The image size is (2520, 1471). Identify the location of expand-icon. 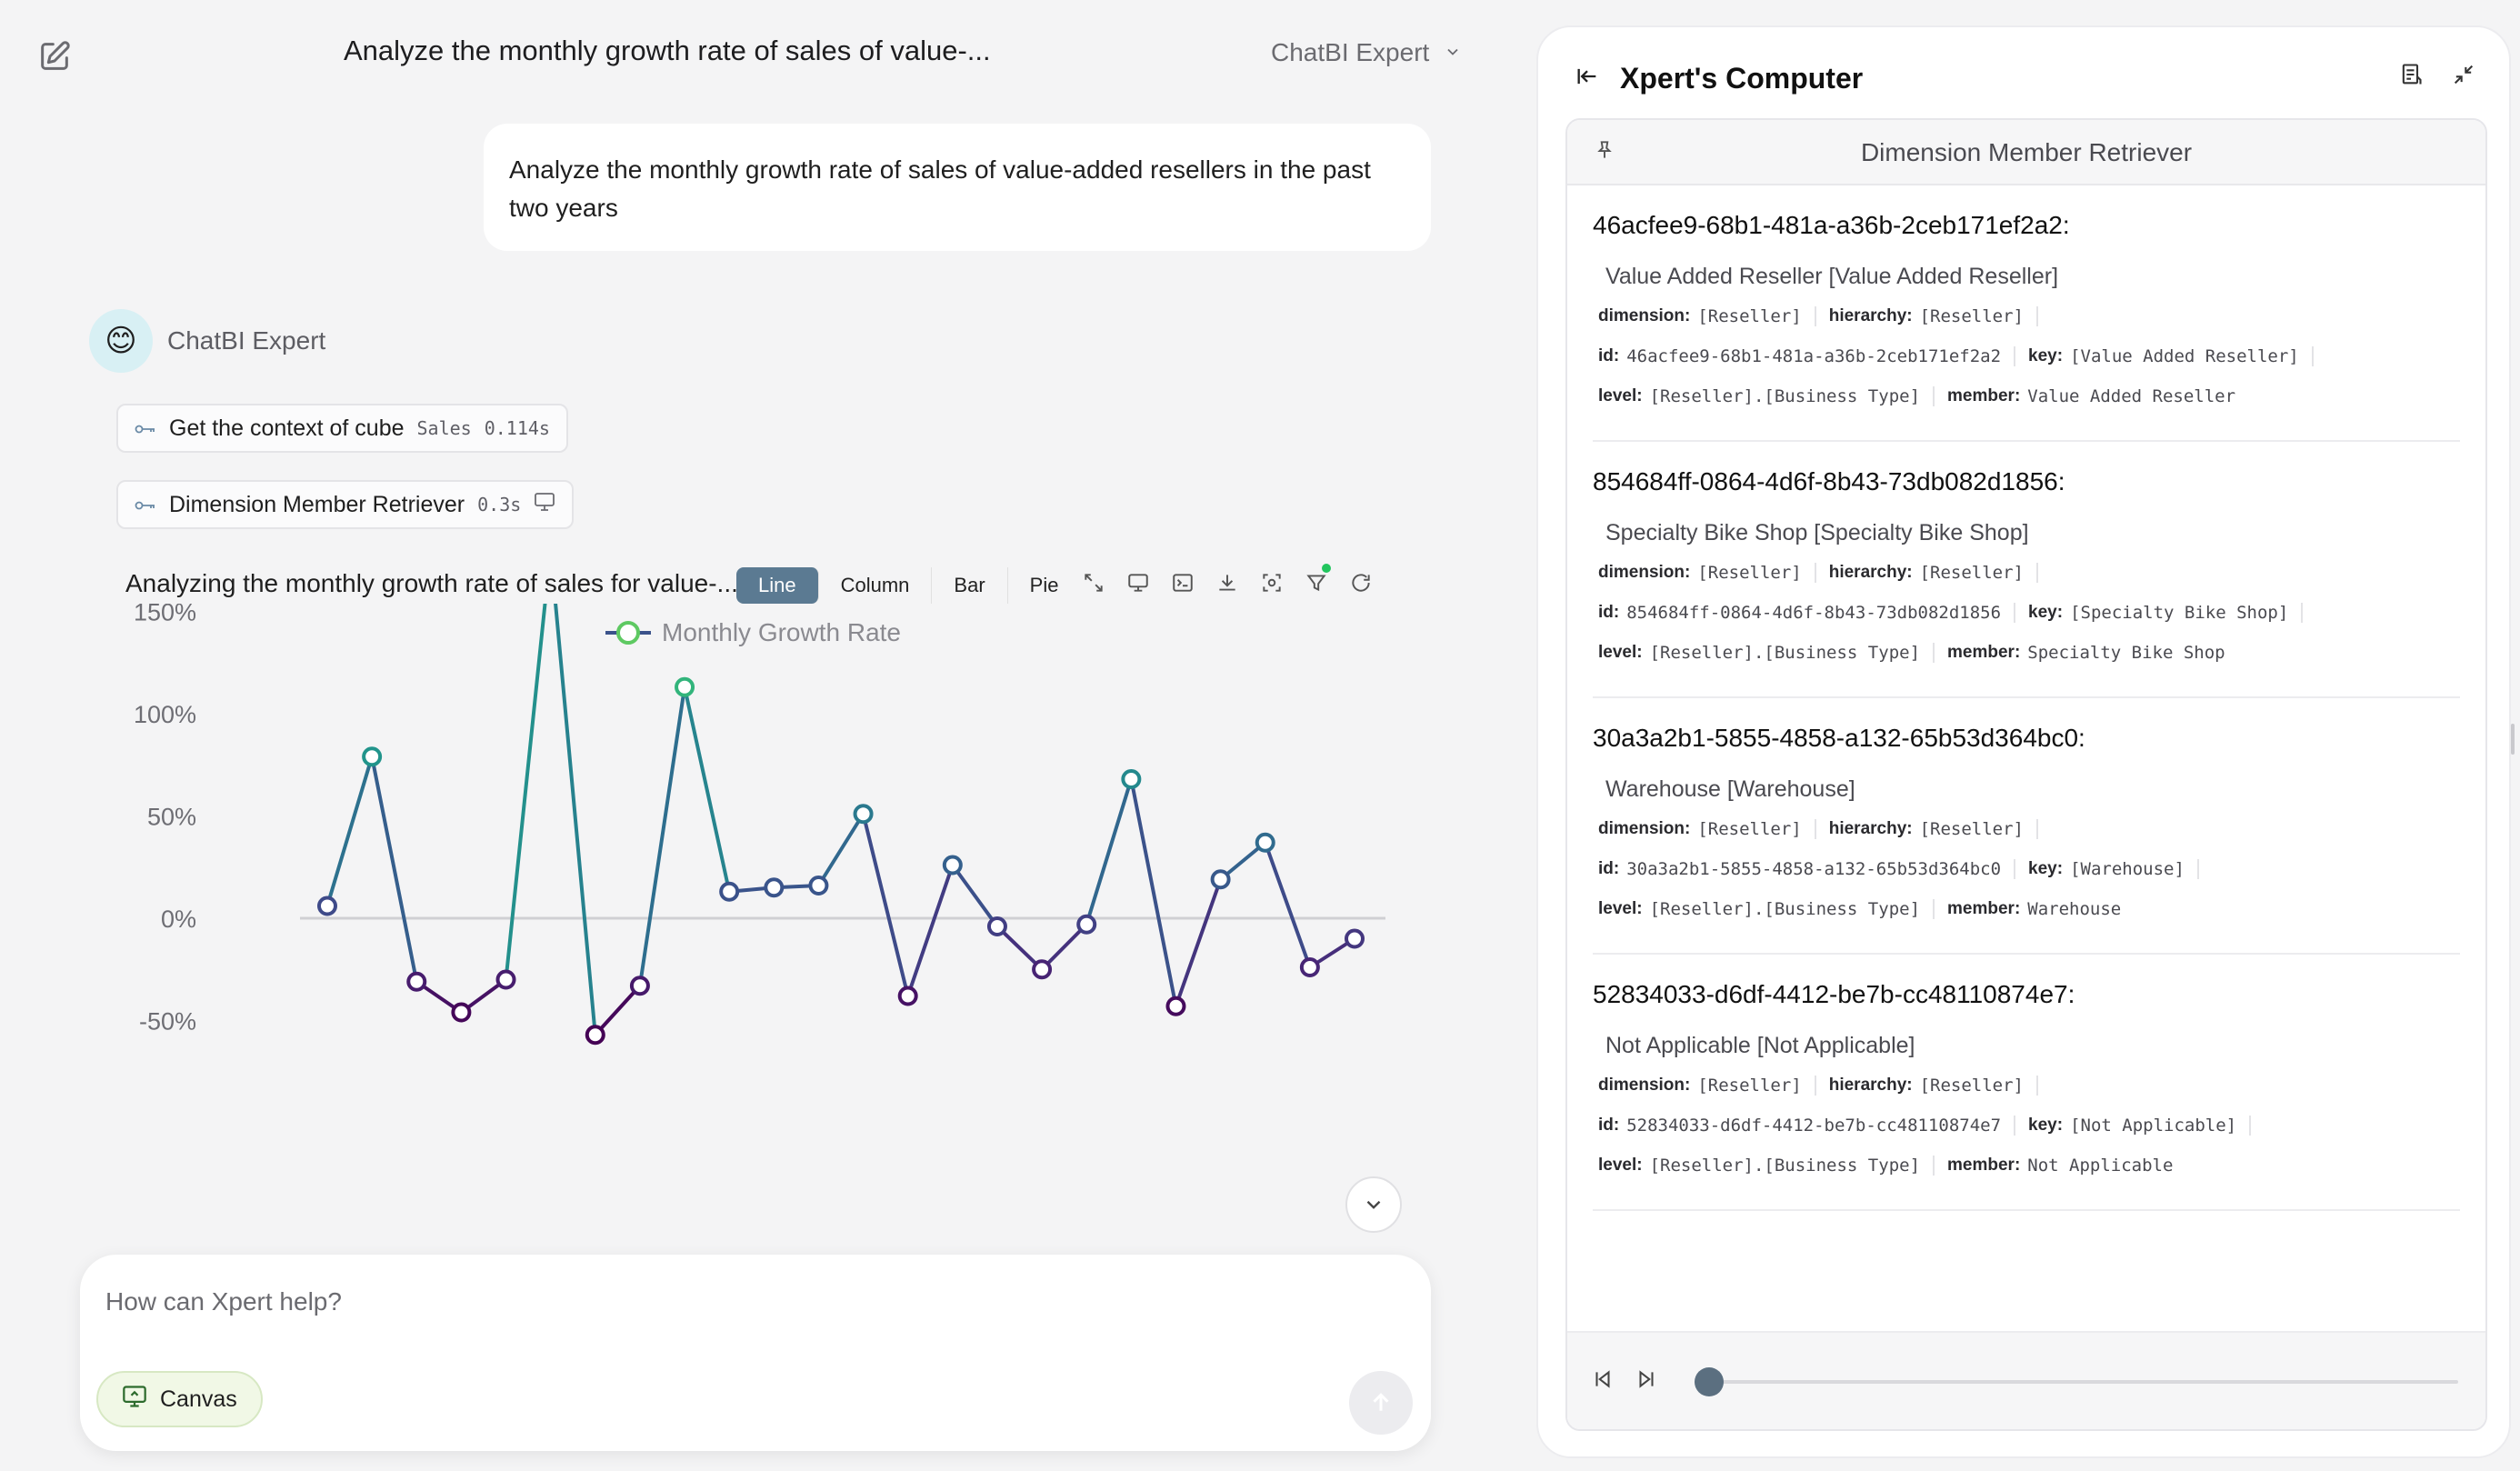
(1093, 582).